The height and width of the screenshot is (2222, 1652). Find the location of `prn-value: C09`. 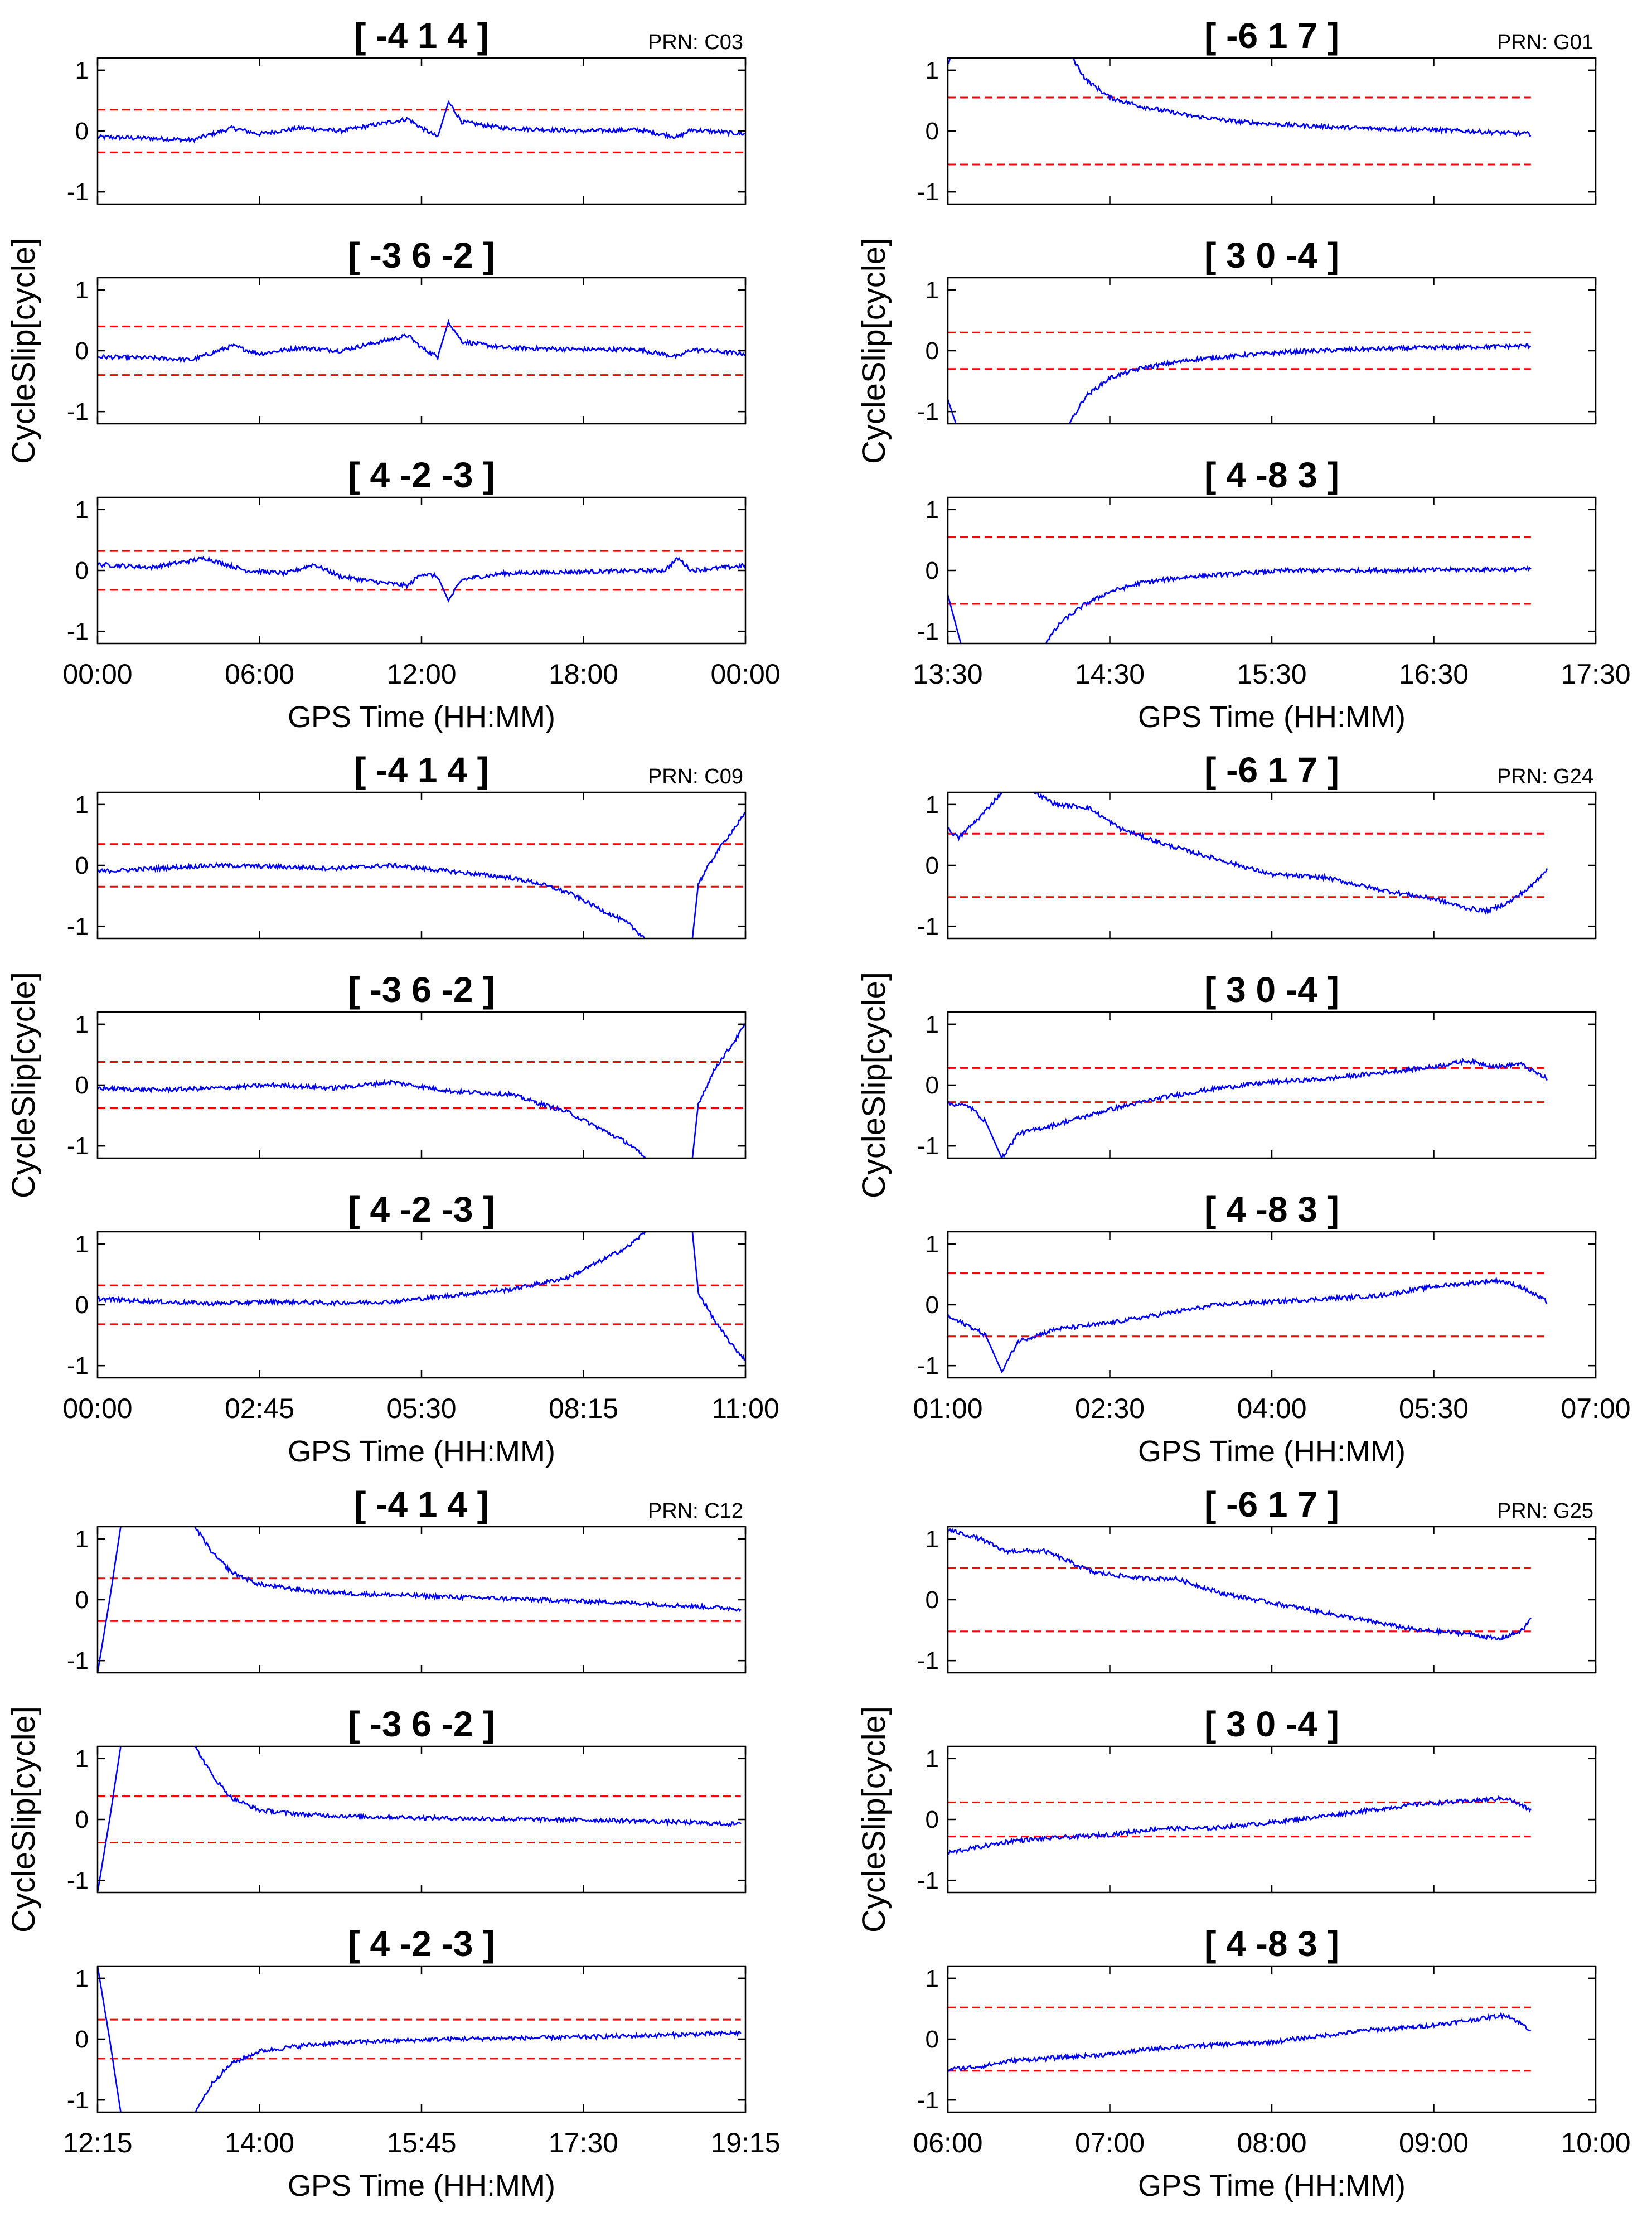

prn-value: C09 is located at coordinates (723, 776).